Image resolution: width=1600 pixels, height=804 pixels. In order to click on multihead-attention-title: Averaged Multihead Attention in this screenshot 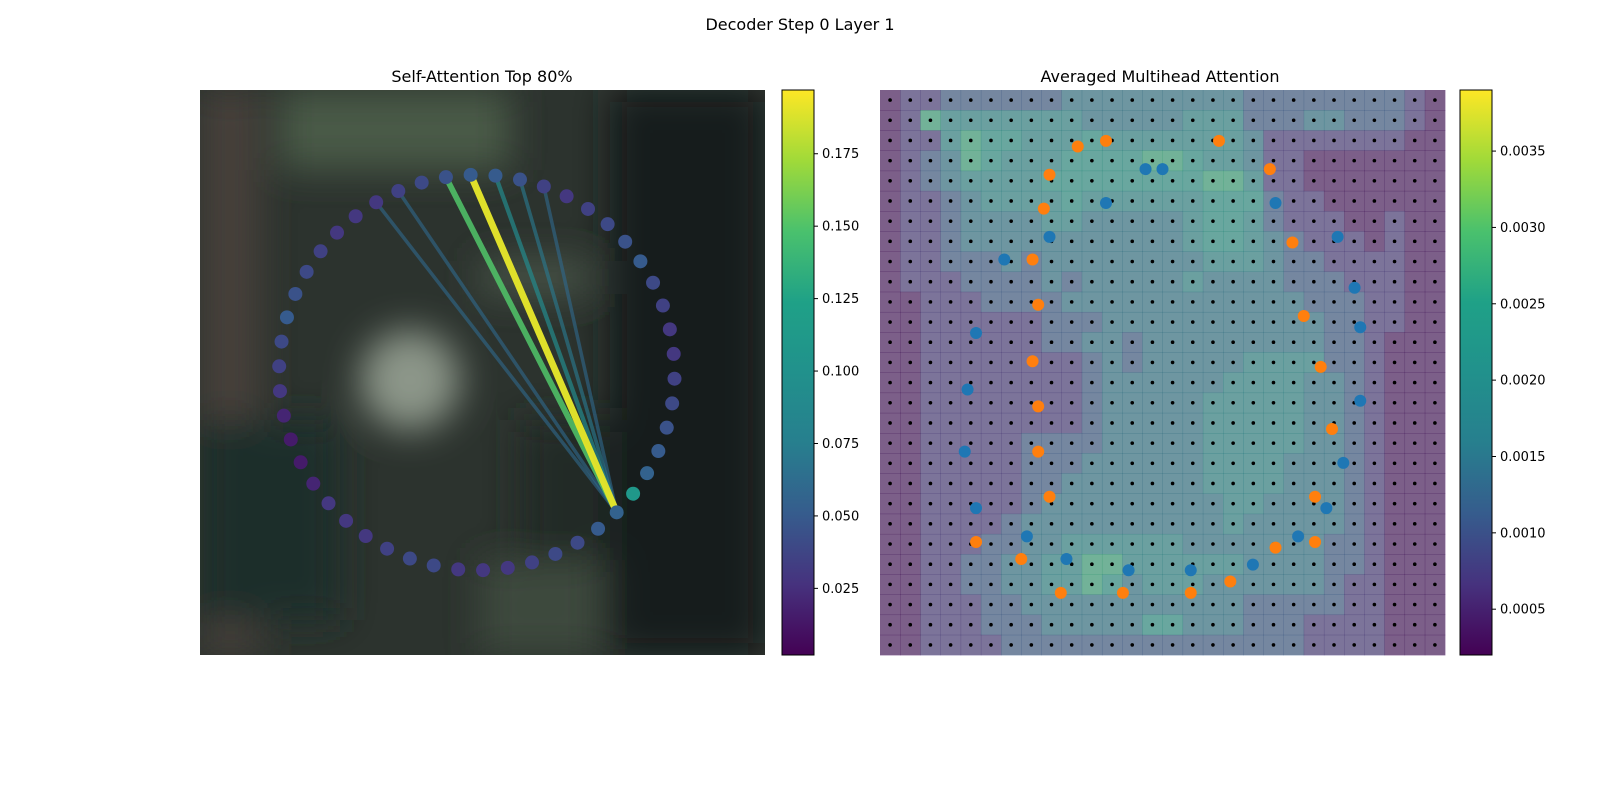, I will do `click(1160, 76)`.